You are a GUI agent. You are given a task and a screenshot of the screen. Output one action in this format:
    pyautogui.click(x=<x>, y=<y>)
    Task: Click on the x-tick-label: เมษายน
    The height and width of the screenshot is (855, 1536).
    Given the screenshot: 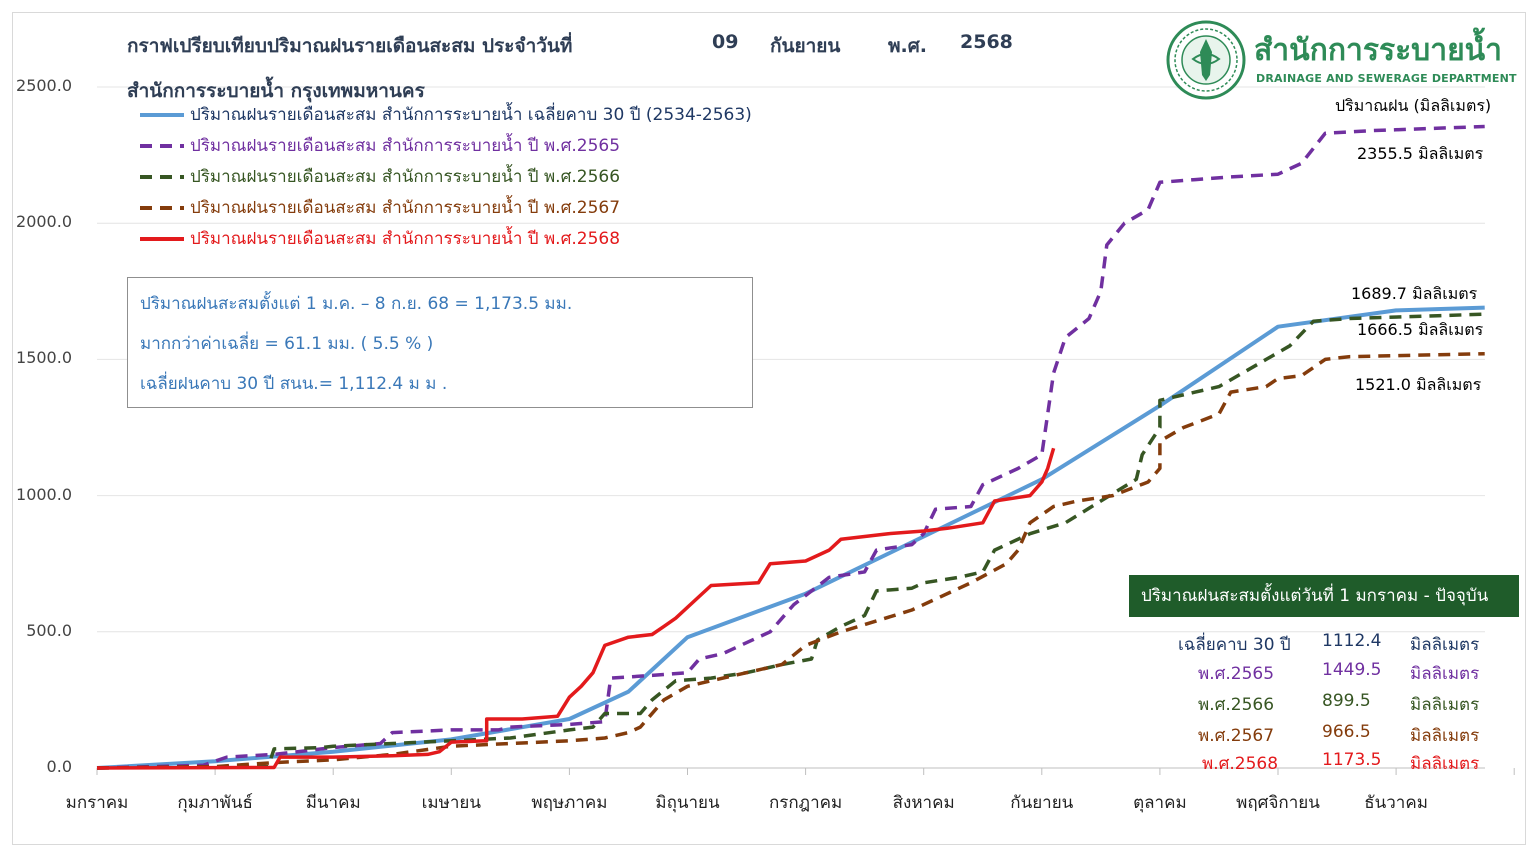 What is the action you would take?
    pyautogui.click(x=451, y=803)
    